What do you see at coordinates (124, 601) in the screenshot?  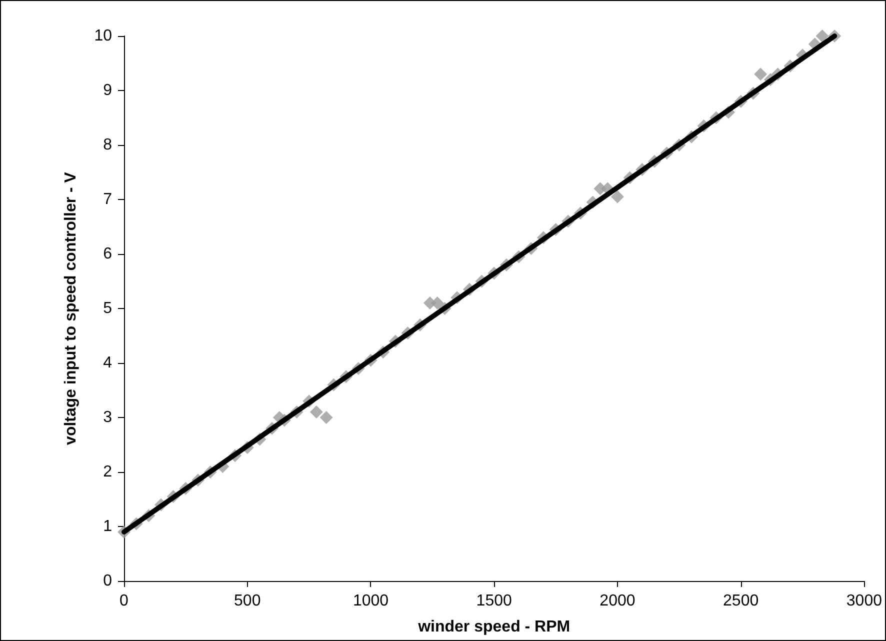 I see `x-tick-label: 0` at bounding box center [124, 601].